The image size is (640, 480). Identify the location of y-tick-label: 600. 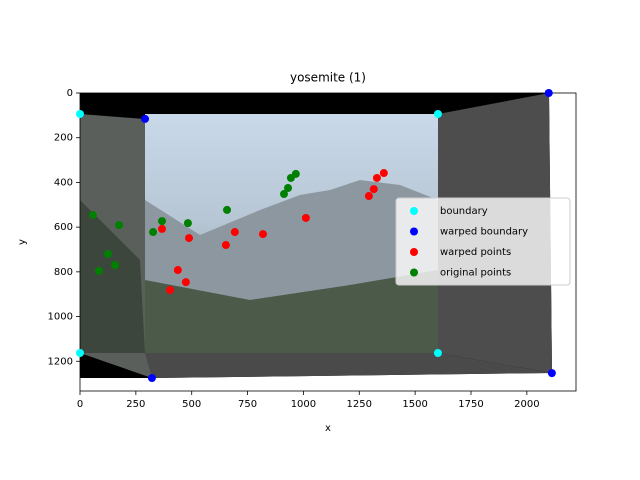
(63, 227).